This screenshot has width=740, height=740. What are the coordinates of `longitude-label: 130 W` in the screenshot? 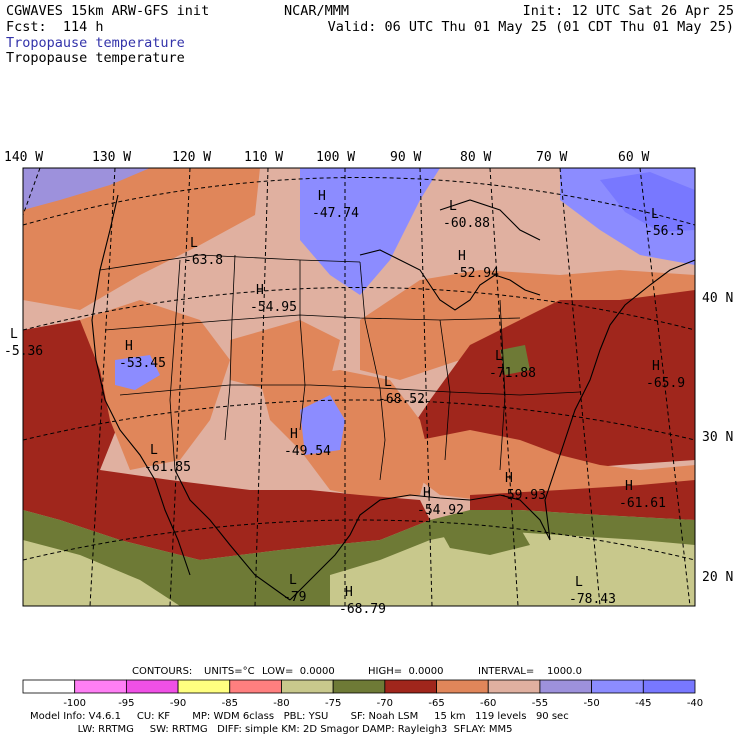 It's located at (111, 157).